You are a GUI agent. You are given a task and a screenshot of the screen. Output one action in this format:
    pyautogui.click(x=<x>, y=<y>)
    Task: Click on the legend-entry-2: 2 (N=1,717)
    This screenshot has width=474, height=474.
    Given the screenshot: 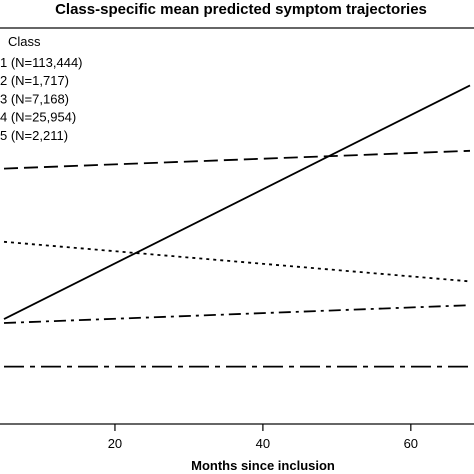 What is the action you would take?
    pyautogui.click(x=34, y=80)
    